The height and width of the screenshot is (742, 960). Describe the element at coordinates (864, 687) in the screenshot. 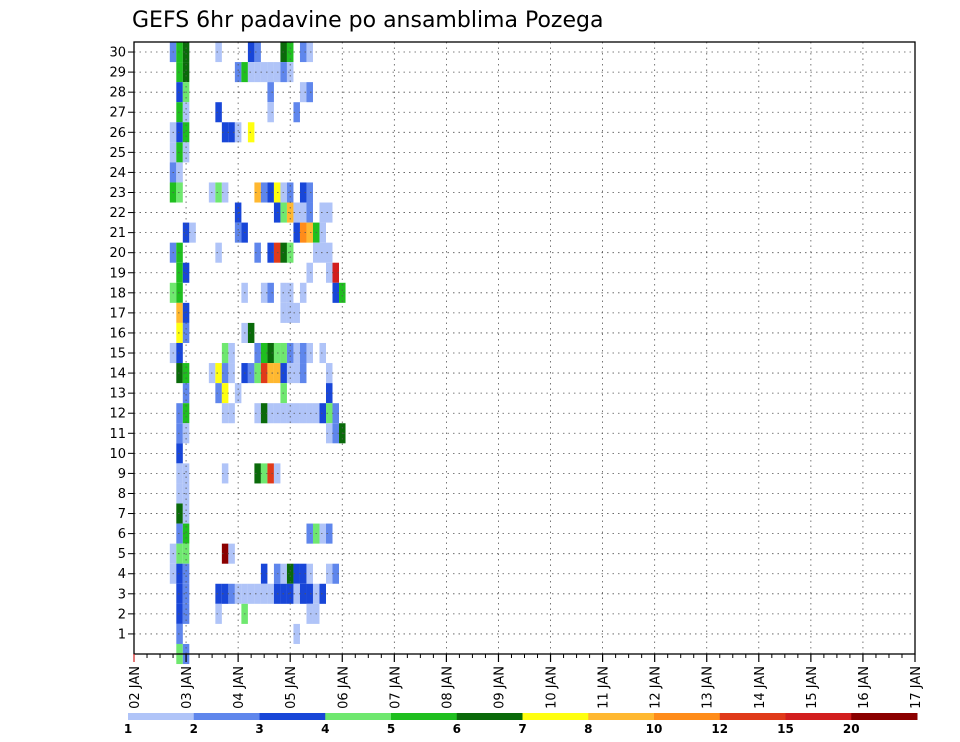

I see `x-tick-label: 16 JAN` at that location.